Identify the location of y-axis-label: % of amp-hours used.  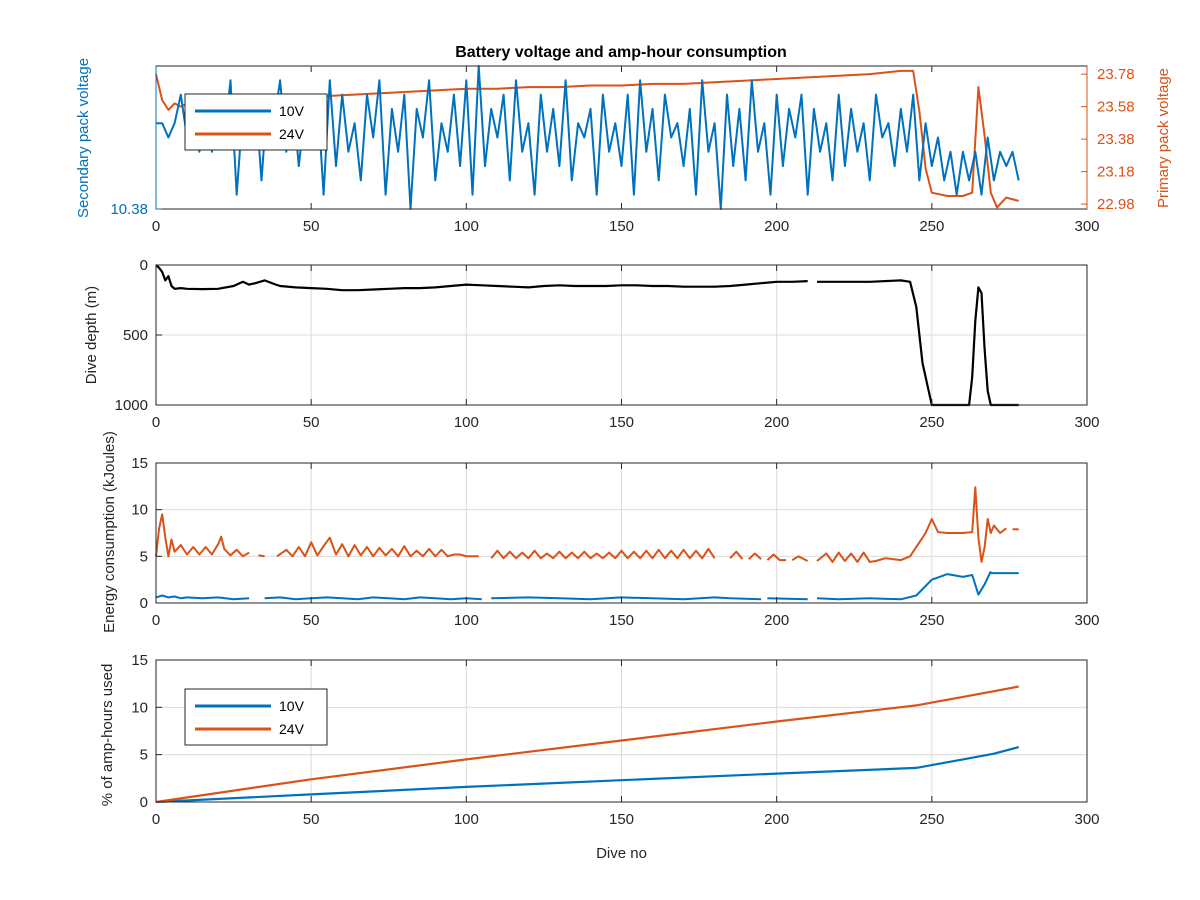
(107, 735).